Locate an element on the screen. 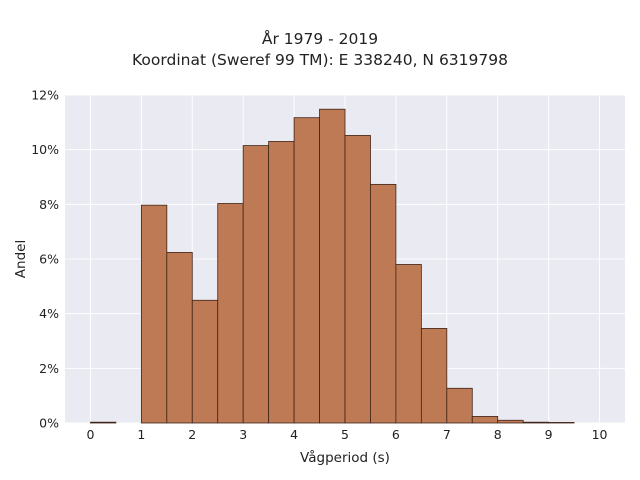  y-axis-label: Andel is located at coordinates (21, 259).